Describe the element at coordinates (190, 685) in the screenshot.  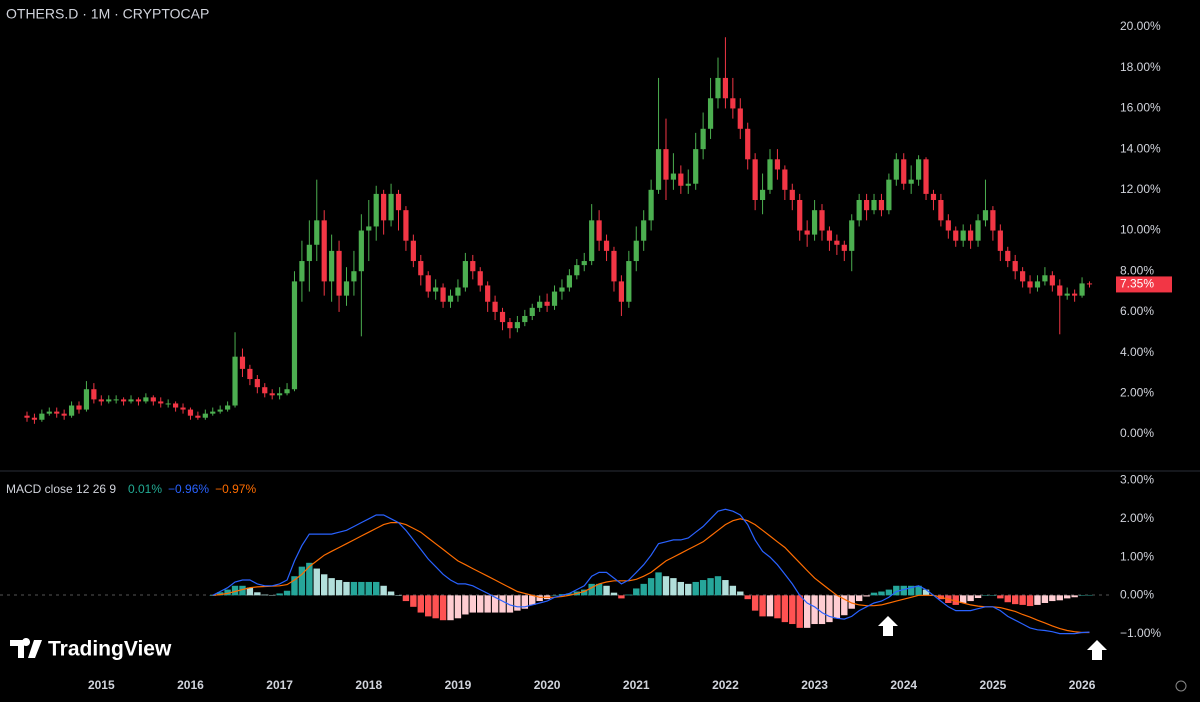
I see `x-tick-label: 2016` at that location.